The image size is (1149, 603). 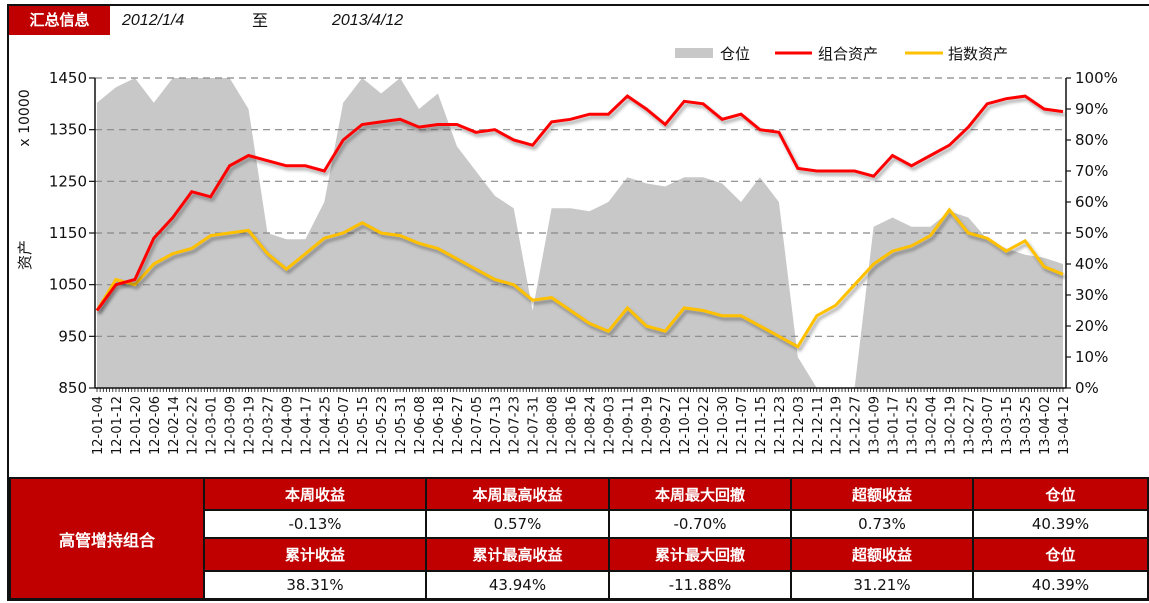 I want to click on x-tick-label: 12-08-08, so click(x=553, y=425).